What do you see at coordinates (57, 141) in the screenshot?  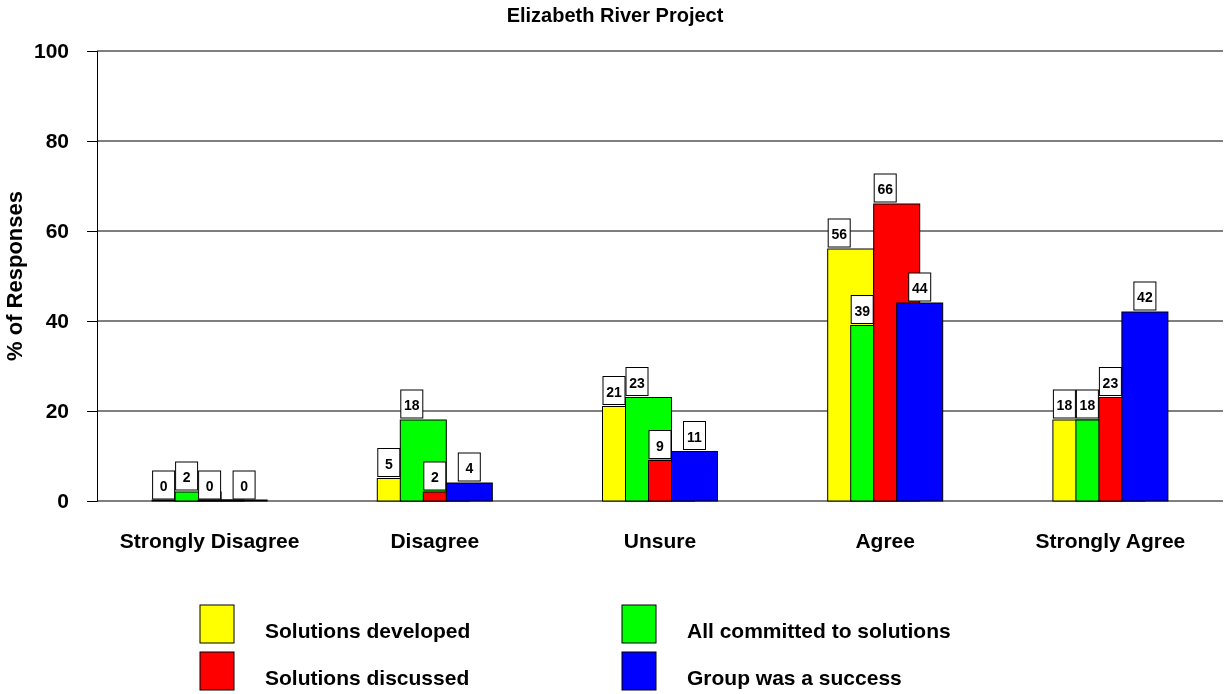 I see `y-tick-label: 80` at bounding box center [57, 141].